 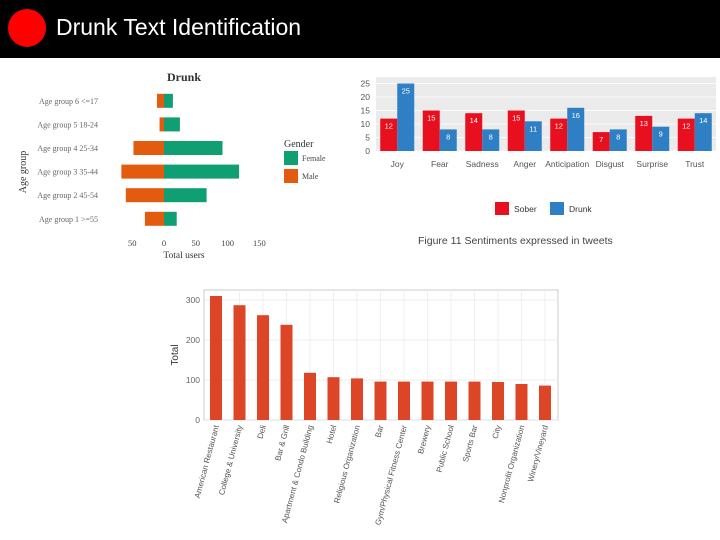 What do you see at coordinates (332, 434) in the screenshot?
I see `chart3-category-label: Hotel` at bounding box center [332, 434].